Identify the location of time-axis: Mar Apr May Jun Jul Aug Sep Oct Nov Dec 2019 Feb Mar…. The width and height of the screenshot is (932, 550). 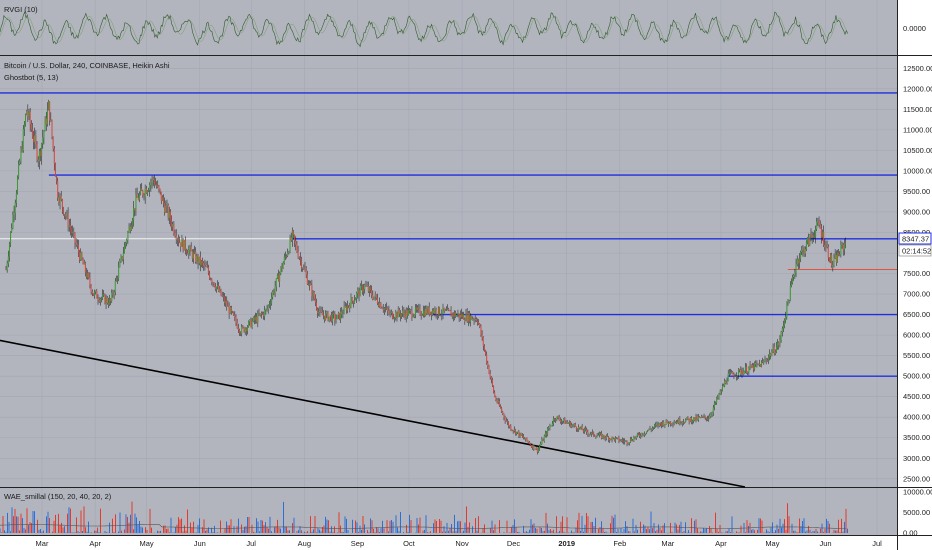
(459, 543).